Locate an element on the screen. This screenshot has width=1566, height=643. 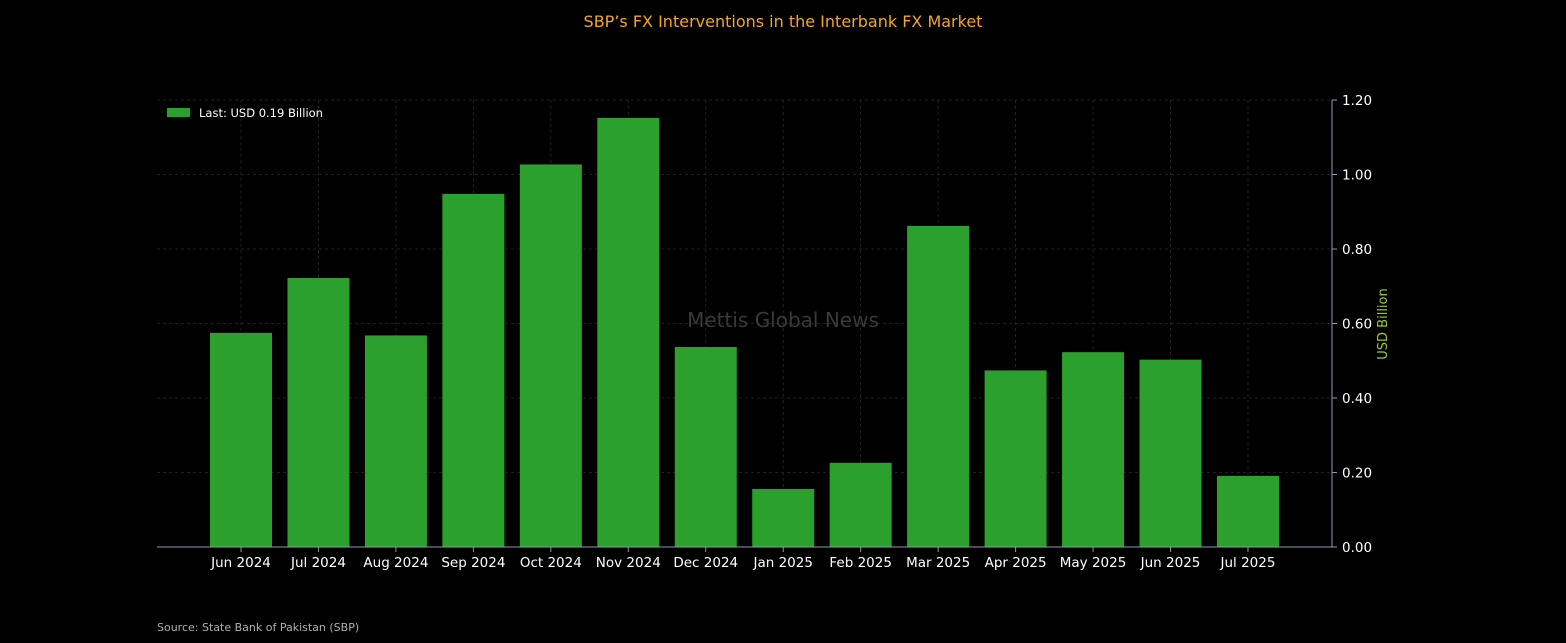
watermark: Mettis Global News is located at coordinates (783, 320).